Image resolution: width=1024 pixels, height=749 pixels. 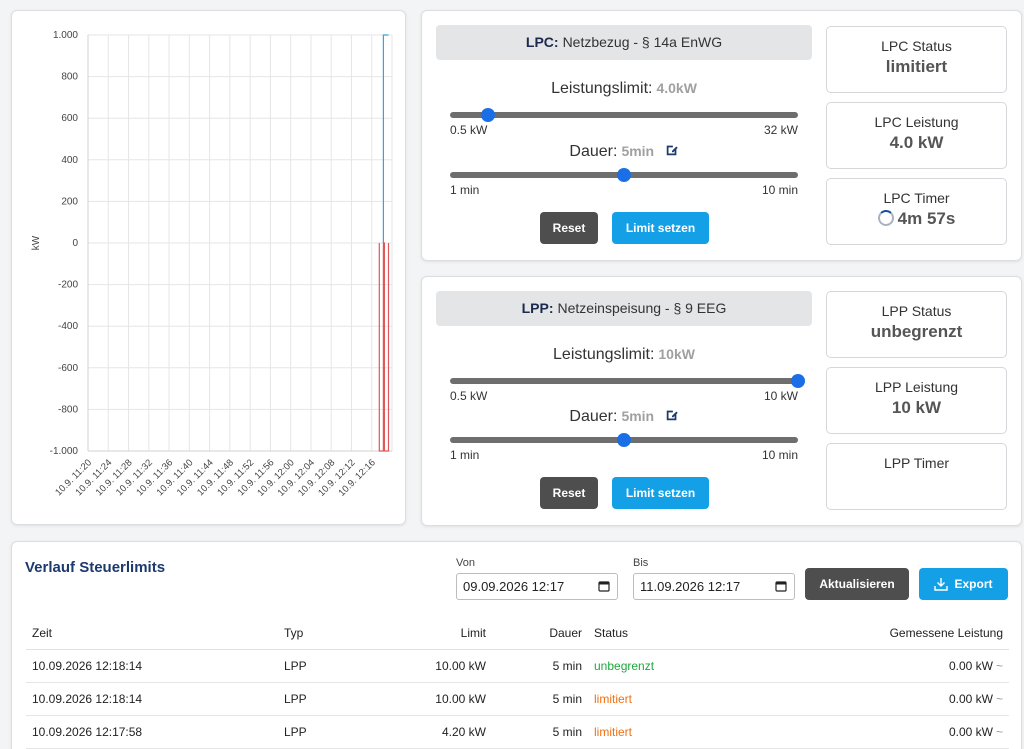 I want to click on lpc-duration-label: Dauer: 5min, so click(x=624, y=152).